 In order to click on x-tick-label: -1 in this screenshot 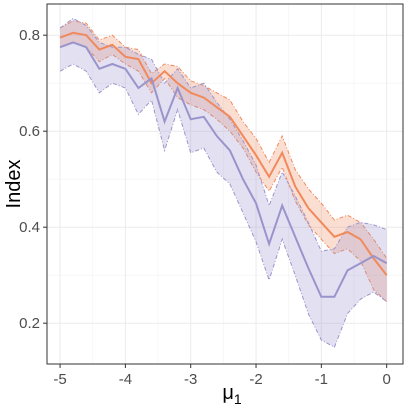, I will do `click(321, 379)`.